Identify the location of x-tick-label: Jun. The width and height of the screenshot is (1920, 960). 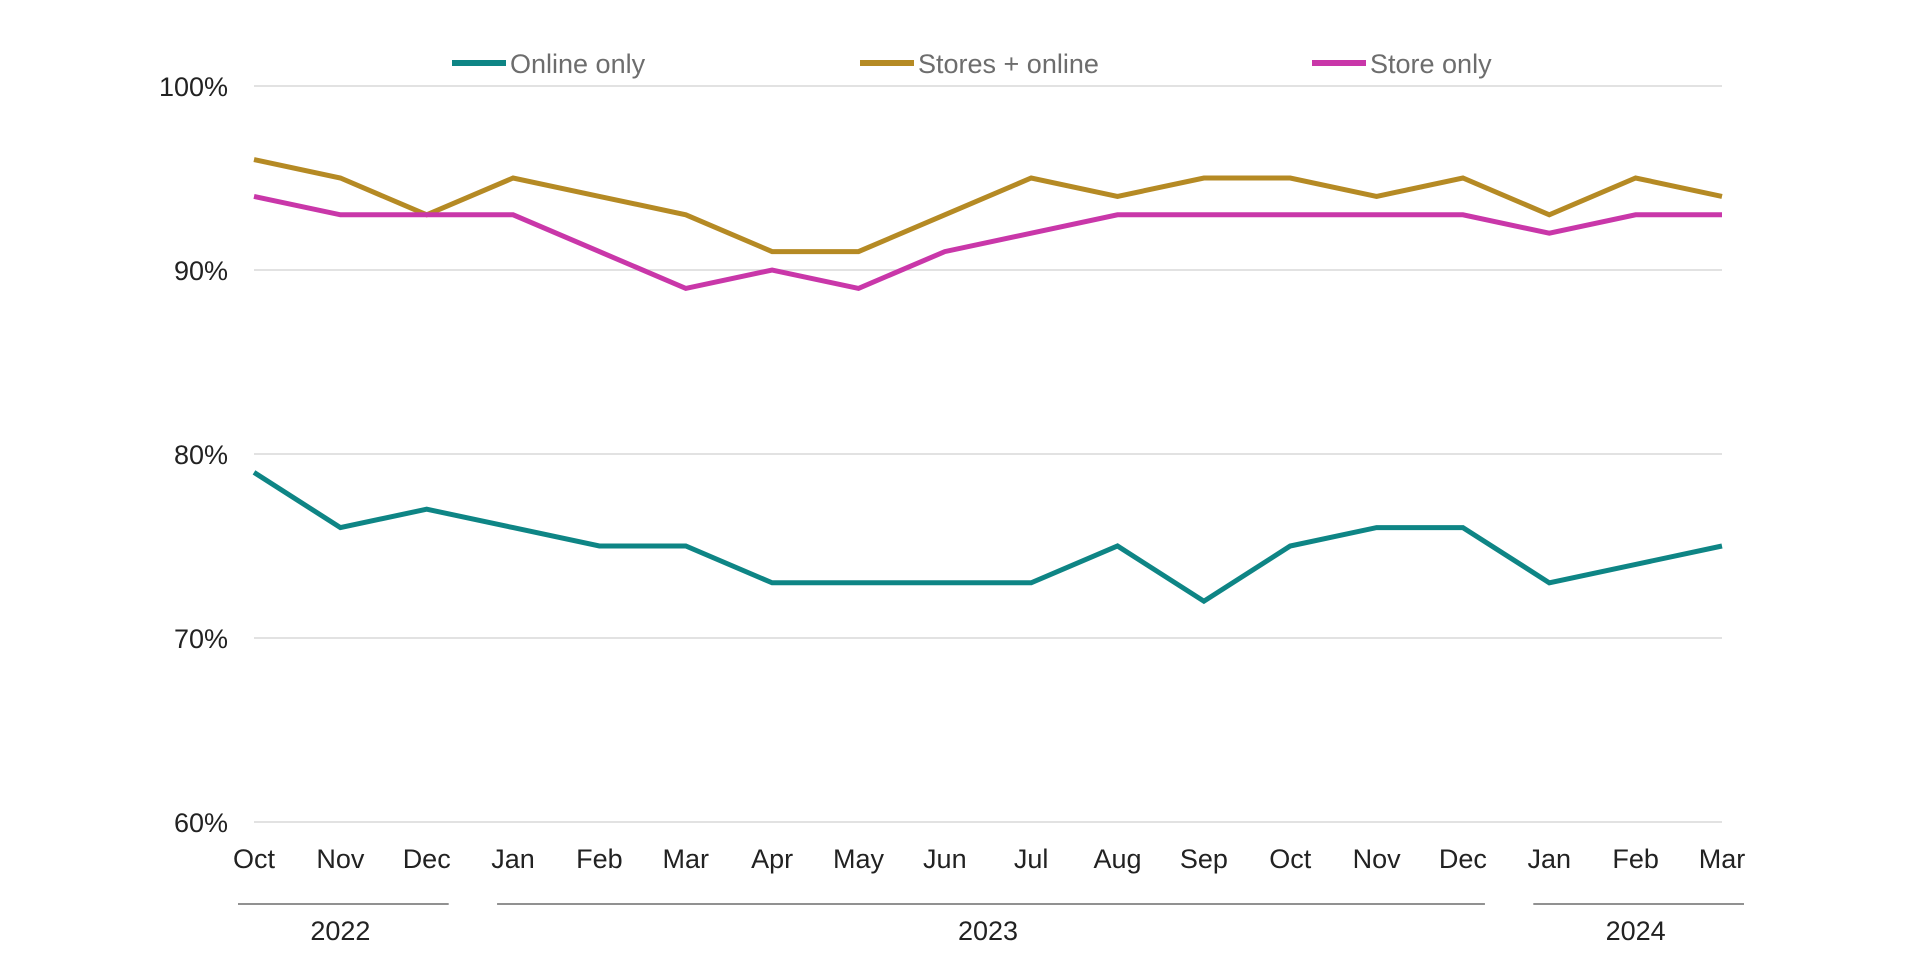
(945, 859).